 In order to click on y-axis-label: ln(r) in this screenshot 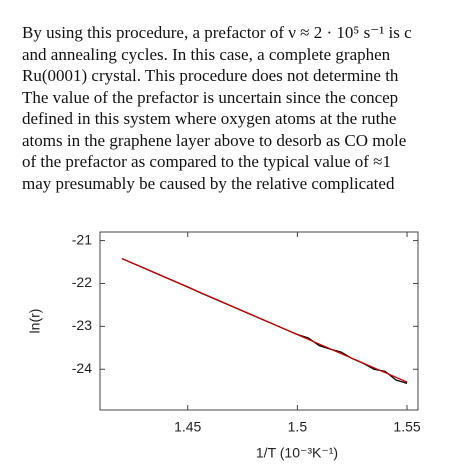, I will do `click(35, 321)`.